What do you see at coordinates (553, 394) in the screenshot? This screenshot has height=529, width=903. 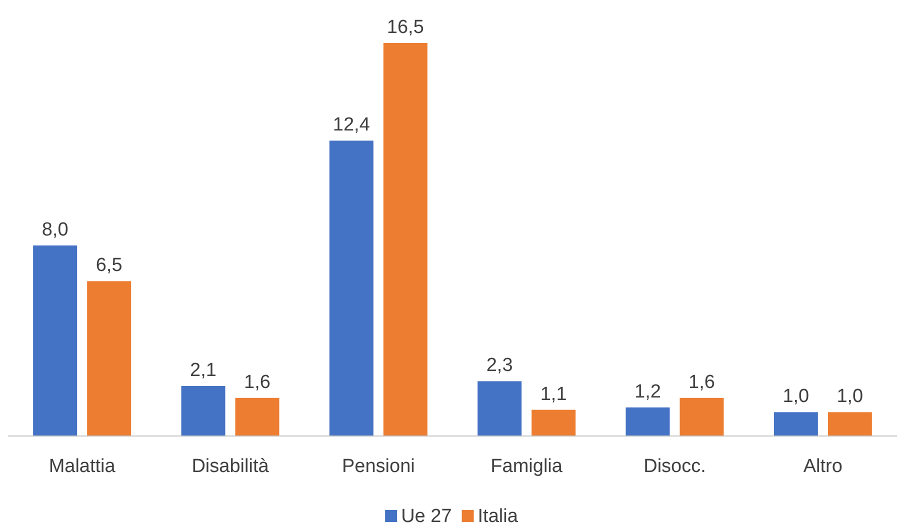 I see `data-label: 1,1` at bounding box center [553, 394].